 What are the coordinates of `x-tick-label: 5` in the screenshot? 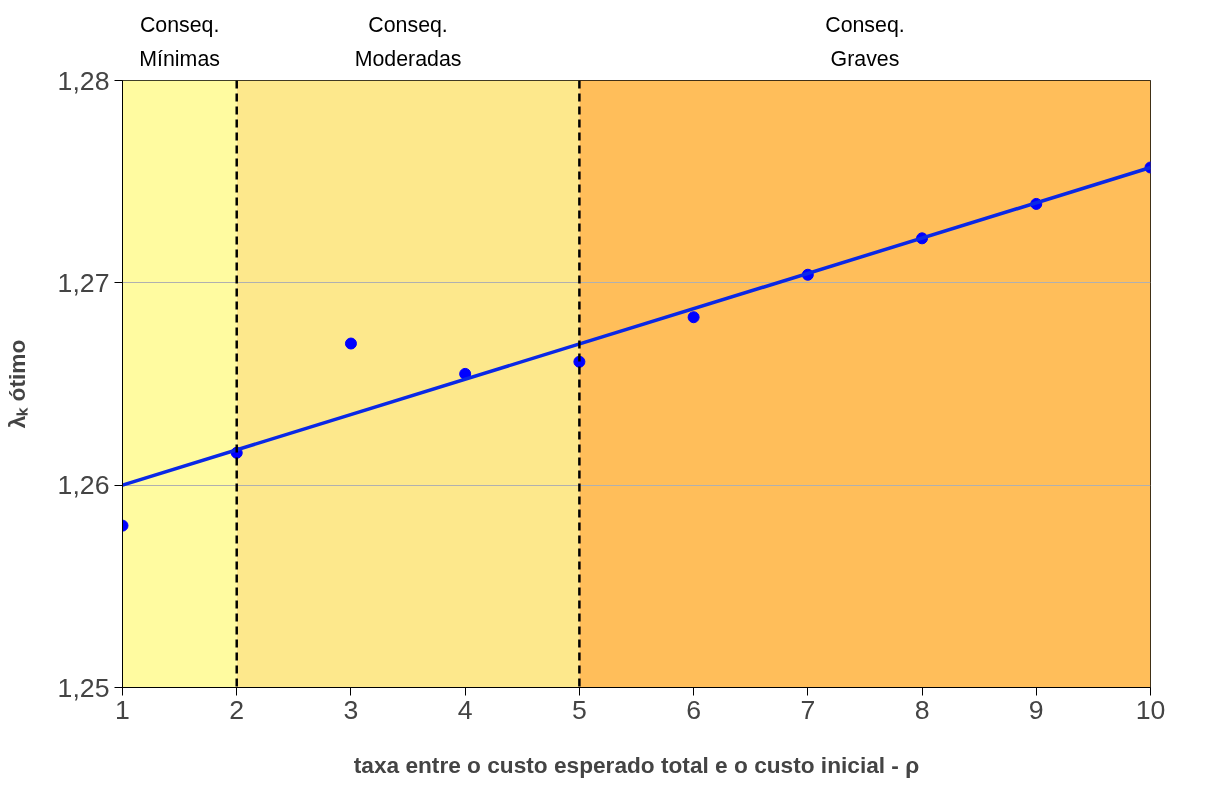 It's located at (579, 709).